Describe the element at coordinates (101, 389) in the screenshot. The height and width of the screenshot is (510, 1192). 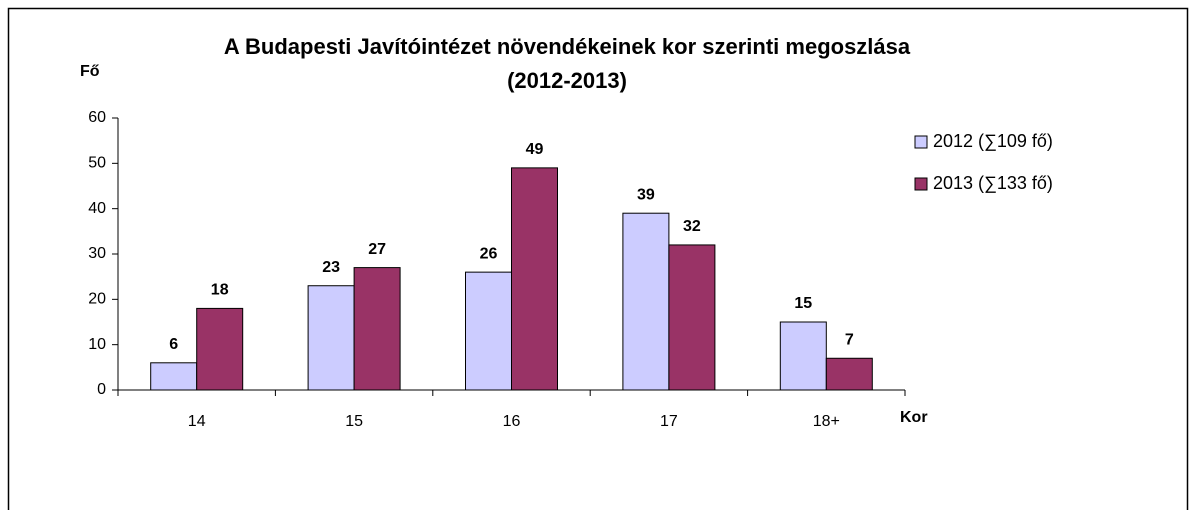
I see `y-tick-label: 0` at that location.